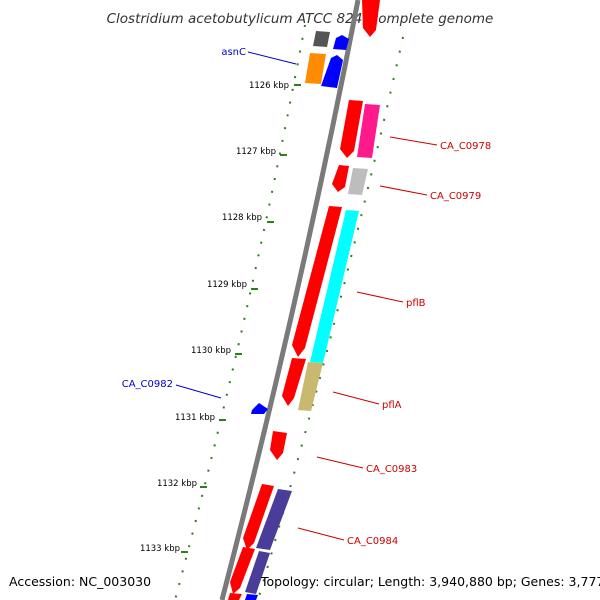 The image size is (600, 600). Describe the element at coordinates (242, 218) in the screenshot. I see `kbp-tick-label: 1128 kbp` at that location.